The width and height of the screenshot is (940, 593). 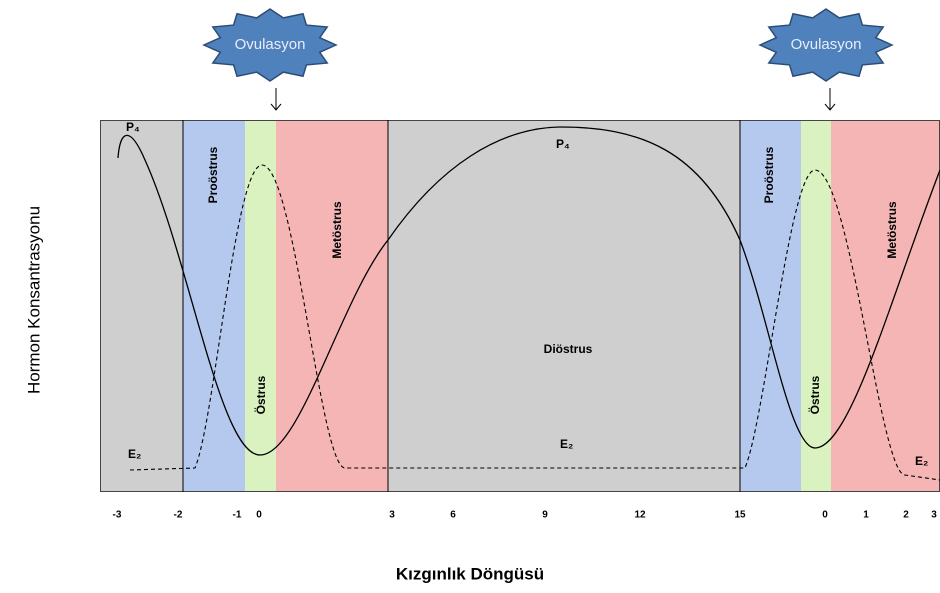 What do you see at coordinates (548, 45) in the screenshot?
I see `ovulation-markers` at bounding box center [548, 45].